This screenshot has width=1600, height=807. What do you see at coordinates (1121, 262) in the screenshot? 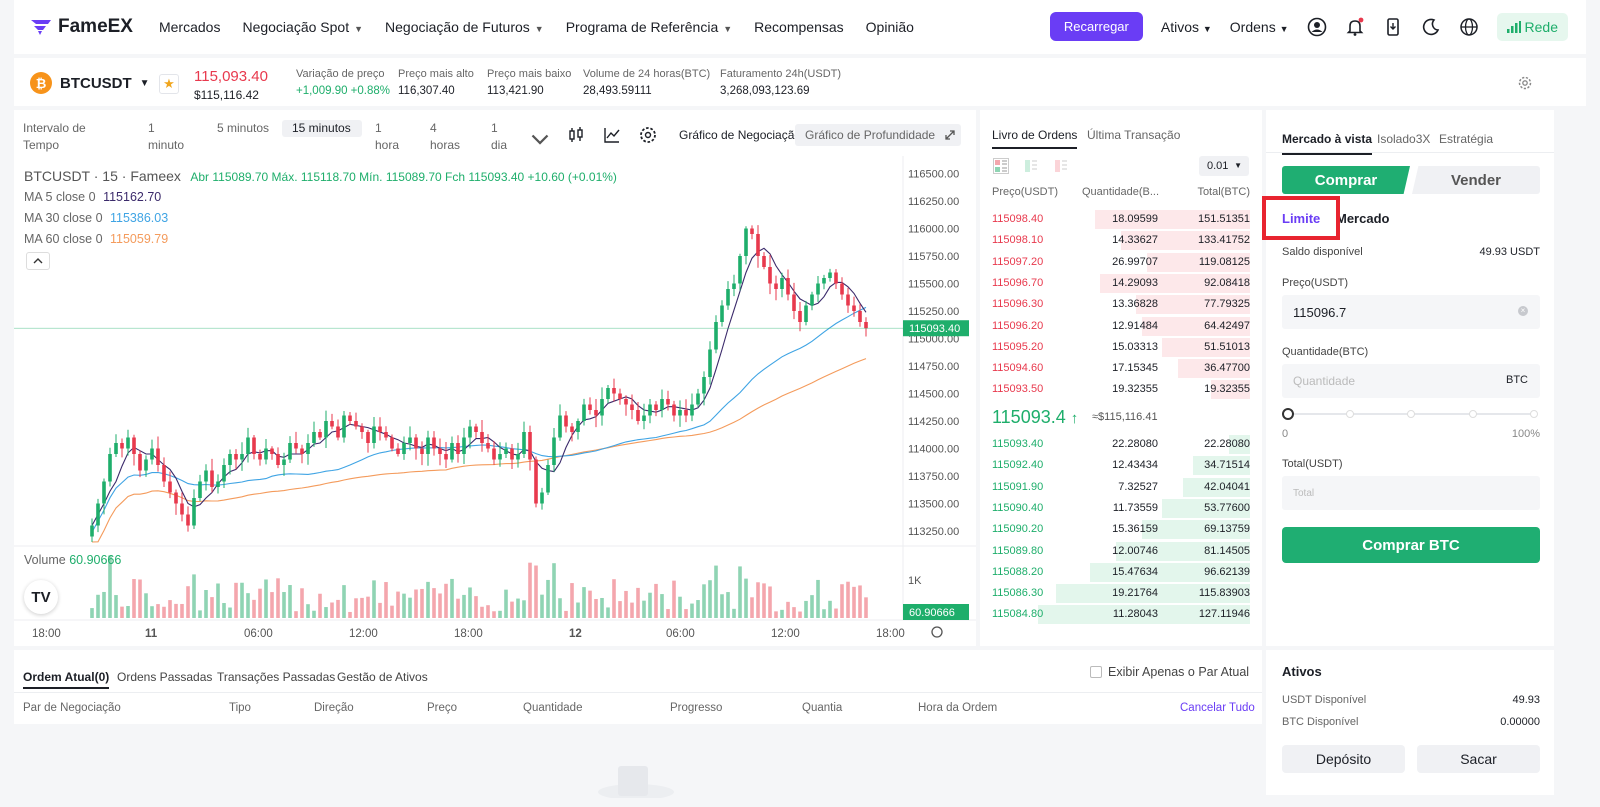
I see `ask-row: 115097.20 26.99707 119.08125` at bounding box center [1121, 262].